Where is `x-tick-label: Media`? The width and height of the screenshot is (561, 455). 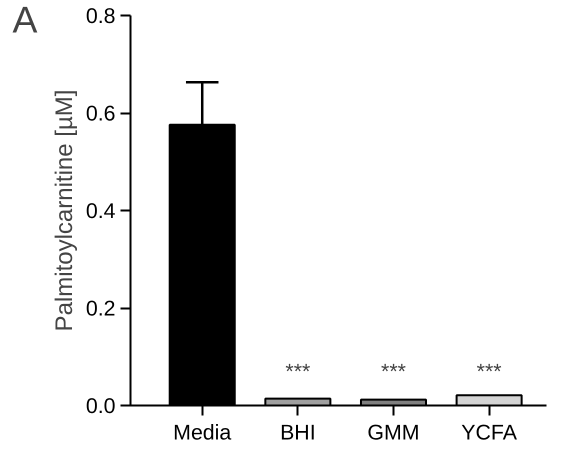 x-tick-label: Media is located at coordinates (202, 432).